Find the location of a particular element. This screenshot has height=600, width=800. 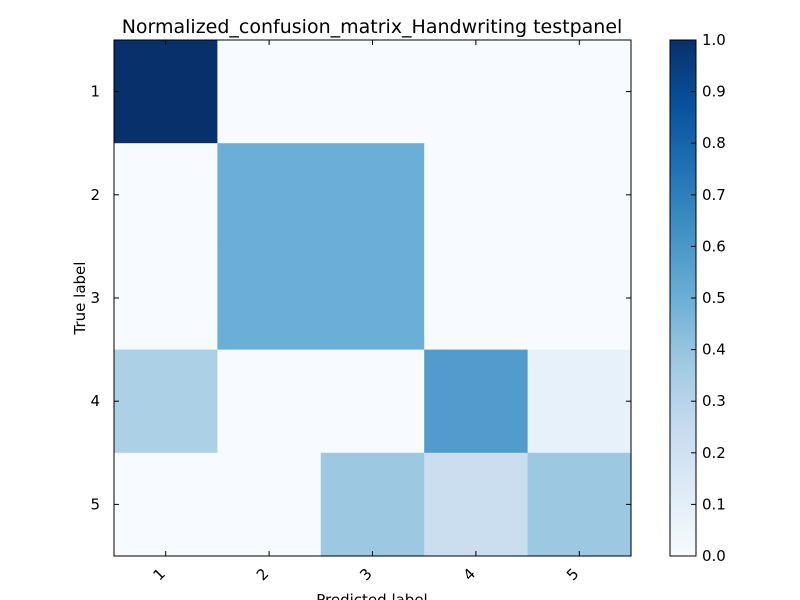

colorbar-tick-label: 0.7 is located at coordinates (714, 195).